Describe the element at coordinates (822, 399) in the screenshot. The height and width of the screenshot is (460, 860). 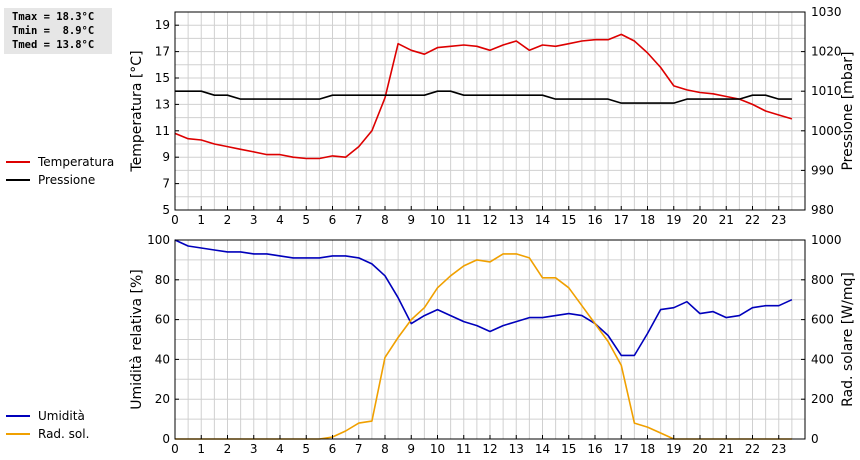
I see `y2-tick-label: 200` at that location.